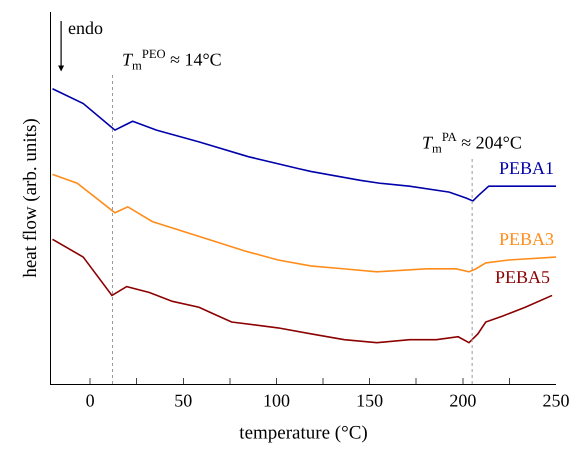 Image resolution: width=582 pixels, height=458 pixels. What do you see at coordinates (472, 143) in the screenshot?
I see `ref-line-label: T$_{m}$$^{PA}$ ≈ 204°C` at bounding box center [472, 143].